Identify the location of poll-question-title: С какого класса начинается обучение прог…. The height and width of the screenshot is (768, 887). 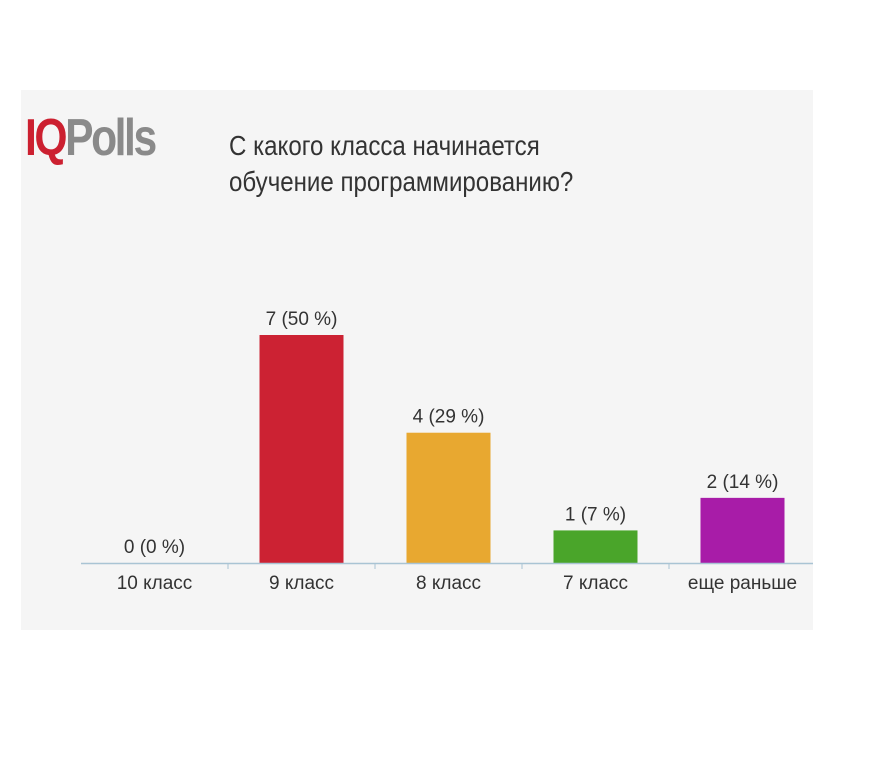
(401, 163).